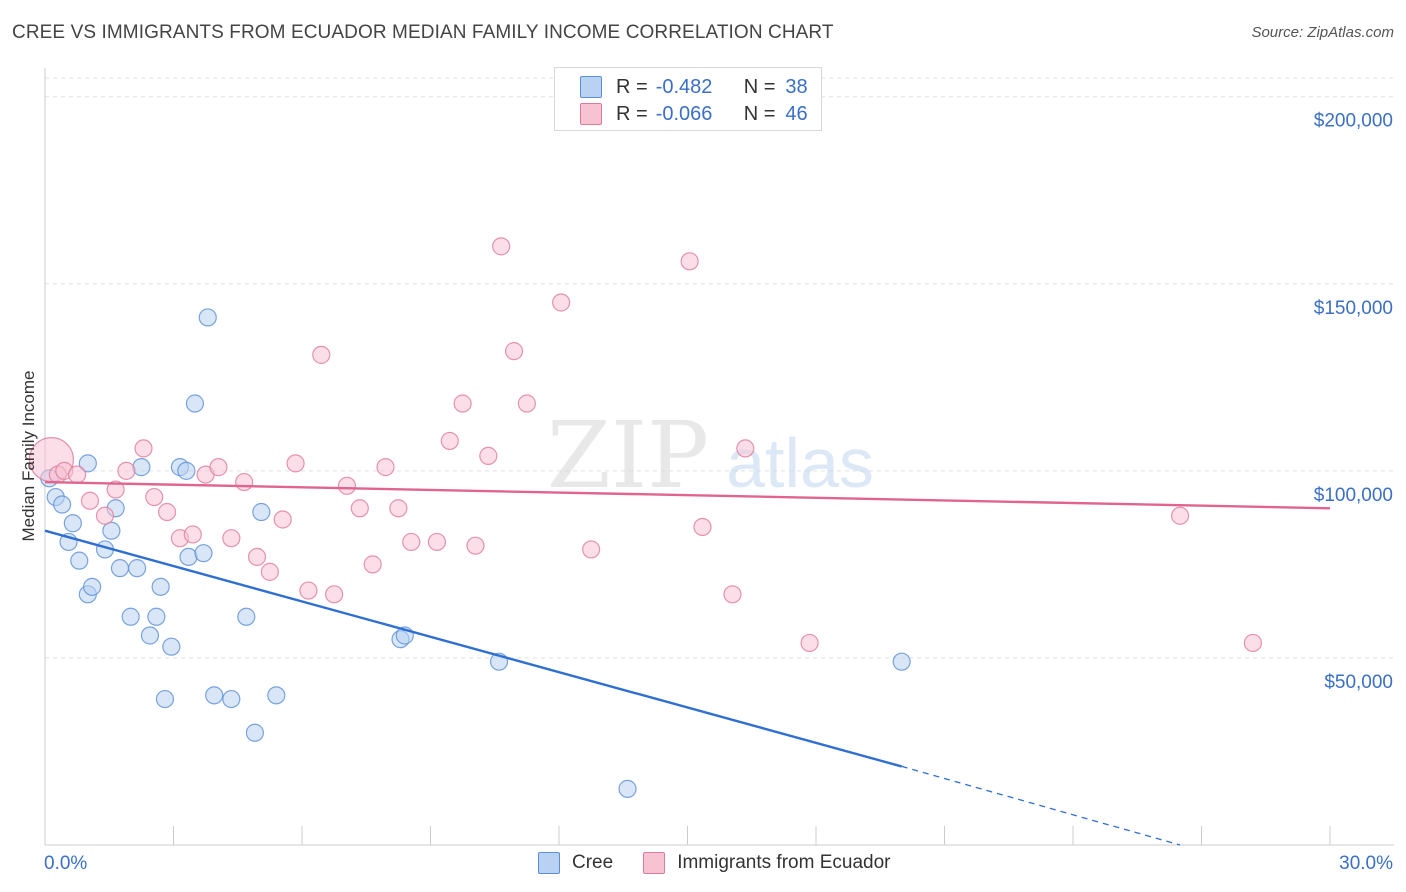 The image size is (1406, 892). What do you see at coordinates (1358, 682) in the screenshot?
I see `y-tick-label: $50,000` at bounding box center [1358, 682].